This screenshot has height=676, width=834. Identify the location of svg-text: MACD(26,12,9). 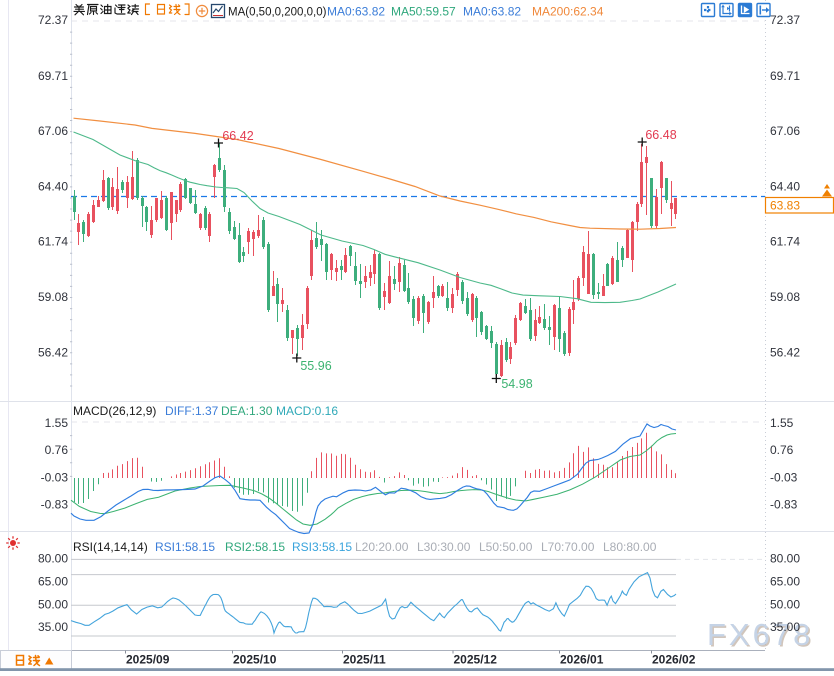
(114, 411).